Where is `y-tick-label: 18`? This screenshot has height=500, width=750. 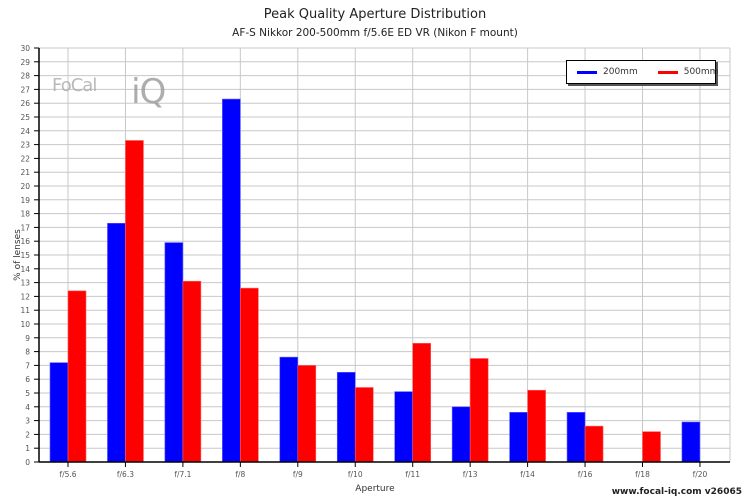 y-tick-label: 18 is located at coordinates (25, 214).